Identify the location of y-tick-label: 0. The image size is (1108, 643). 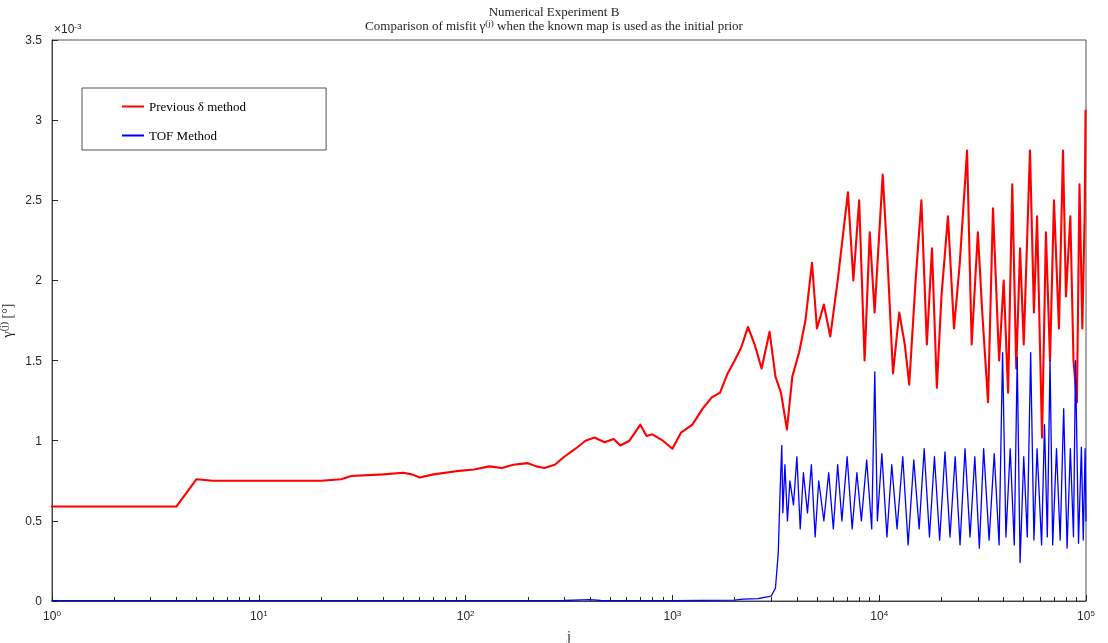
(39, 601).